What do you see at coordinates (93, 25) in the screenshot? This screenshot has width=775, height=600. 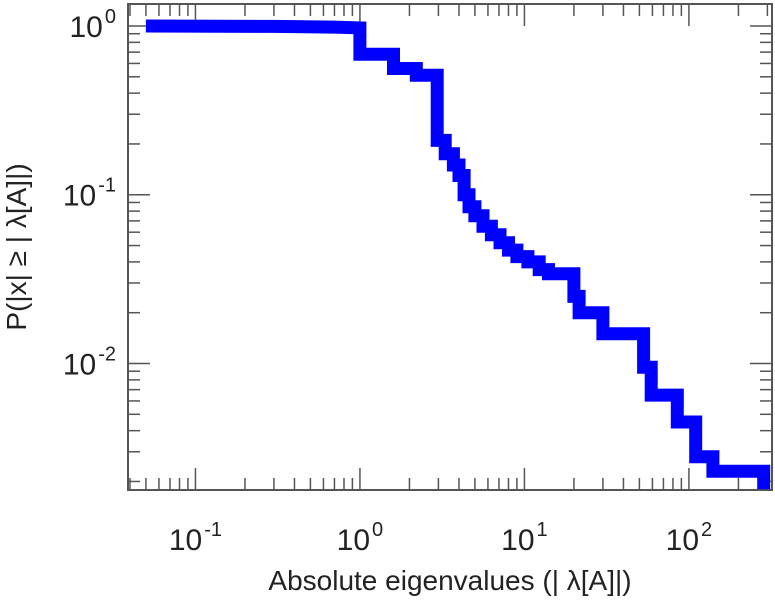 I see `y-tick-label: 10 0` at bounding box center [93, 25].